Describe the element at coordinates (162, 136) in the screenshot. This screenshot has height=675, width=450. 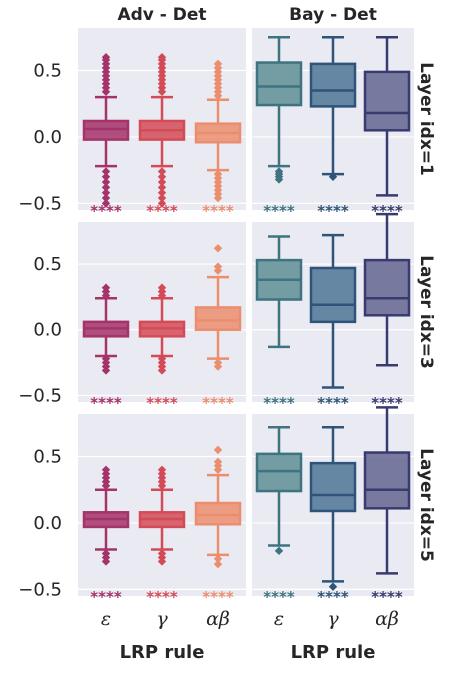
I see `box-γ-r0-c0: ****` at that location.